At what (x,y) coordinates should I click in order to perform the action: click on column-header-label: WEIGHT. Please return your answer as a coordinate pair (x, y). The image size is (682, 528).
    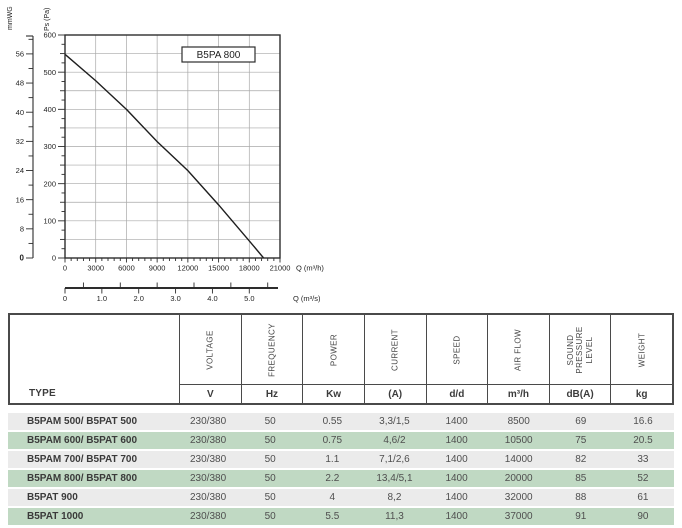
    Looking at the image, I should click on (641, 349).